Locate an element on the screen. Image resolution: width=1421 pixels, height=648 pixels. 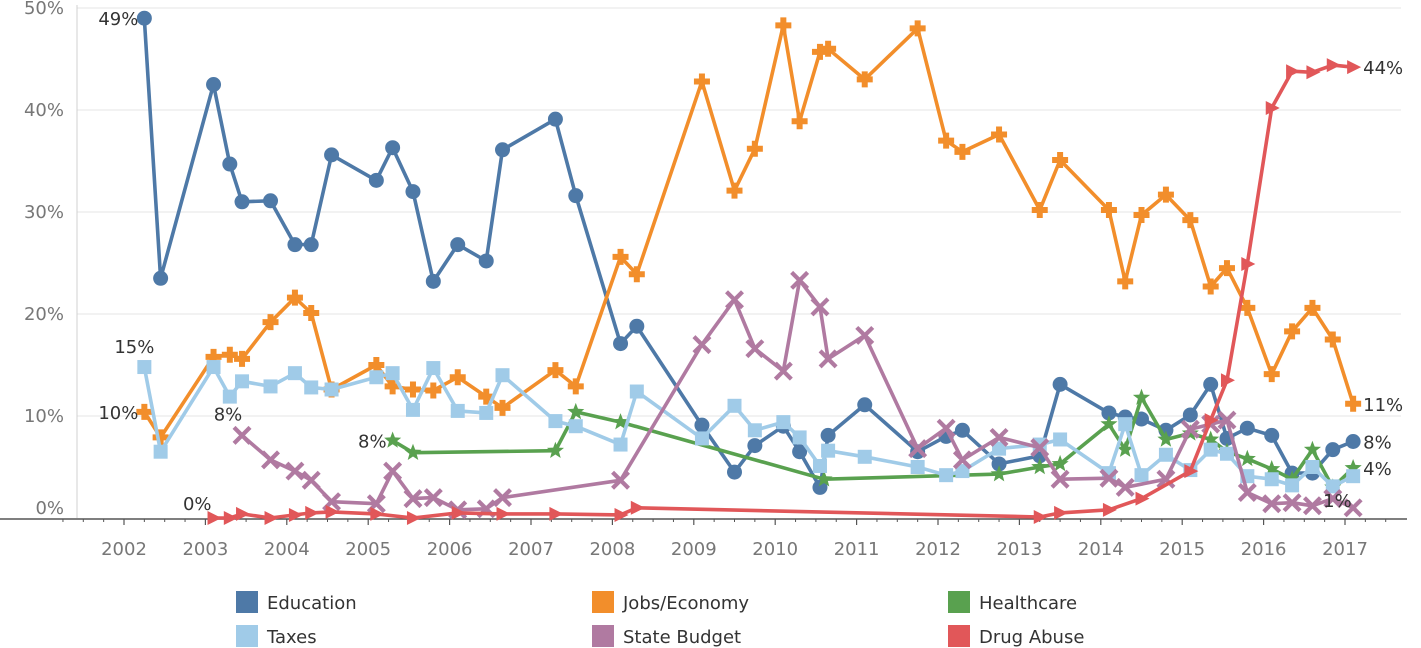
x-tick-label: 2015 is located at coordinates (1182, 549).